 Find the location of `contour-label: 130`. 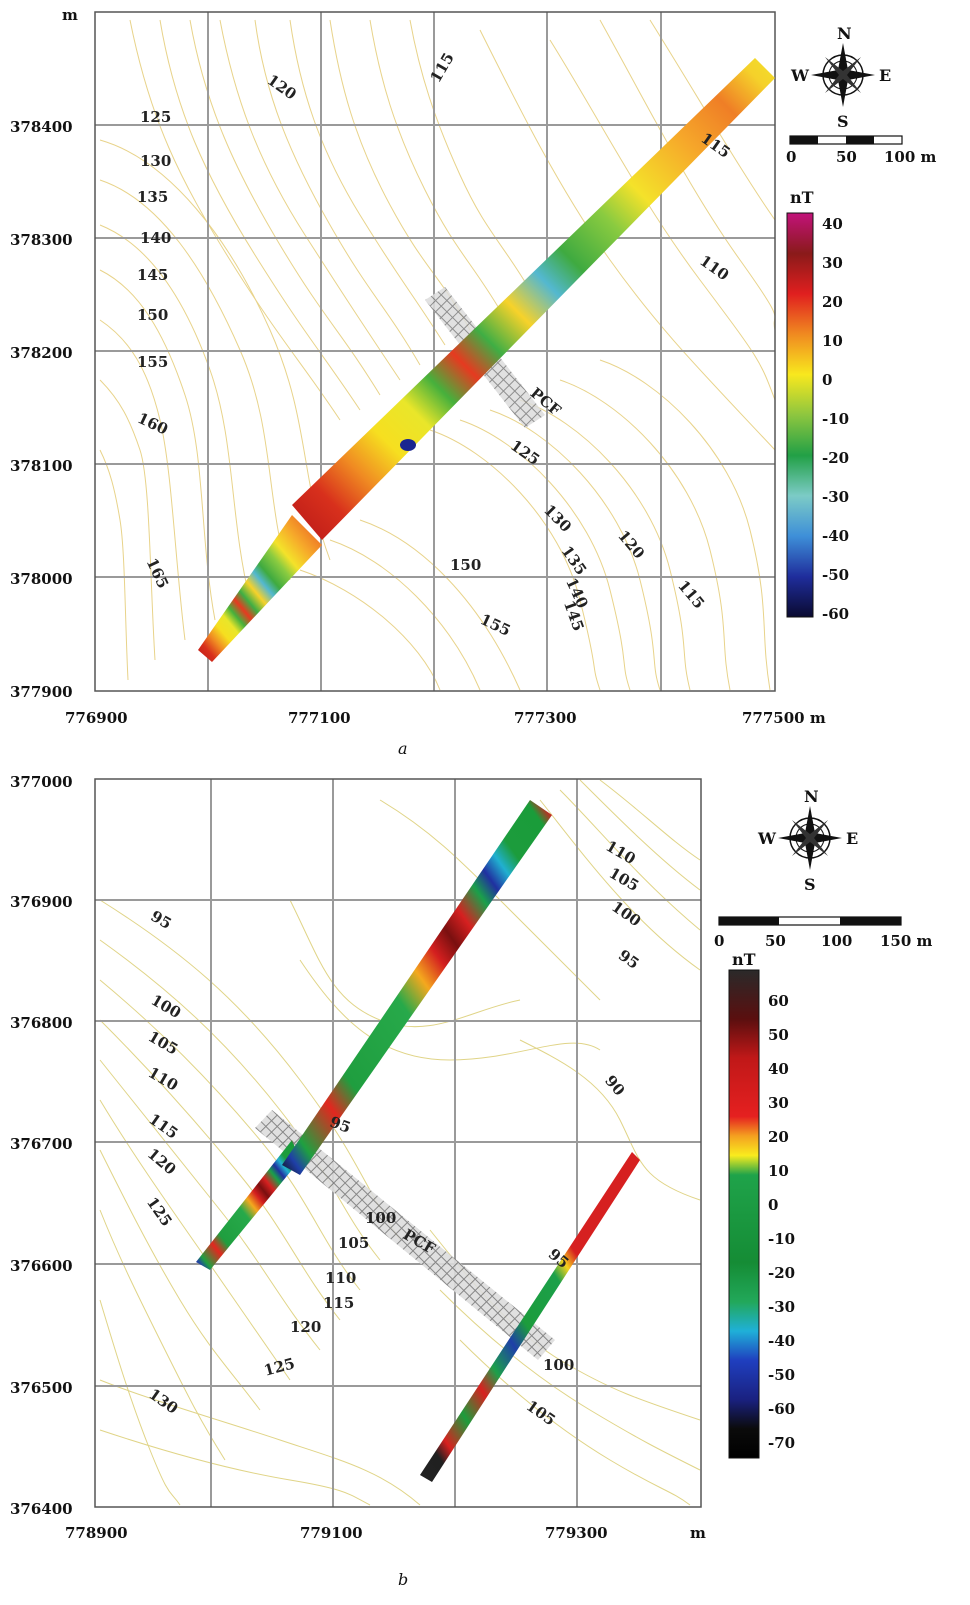

contour-label: 130 is located at coordinates (155, 161).